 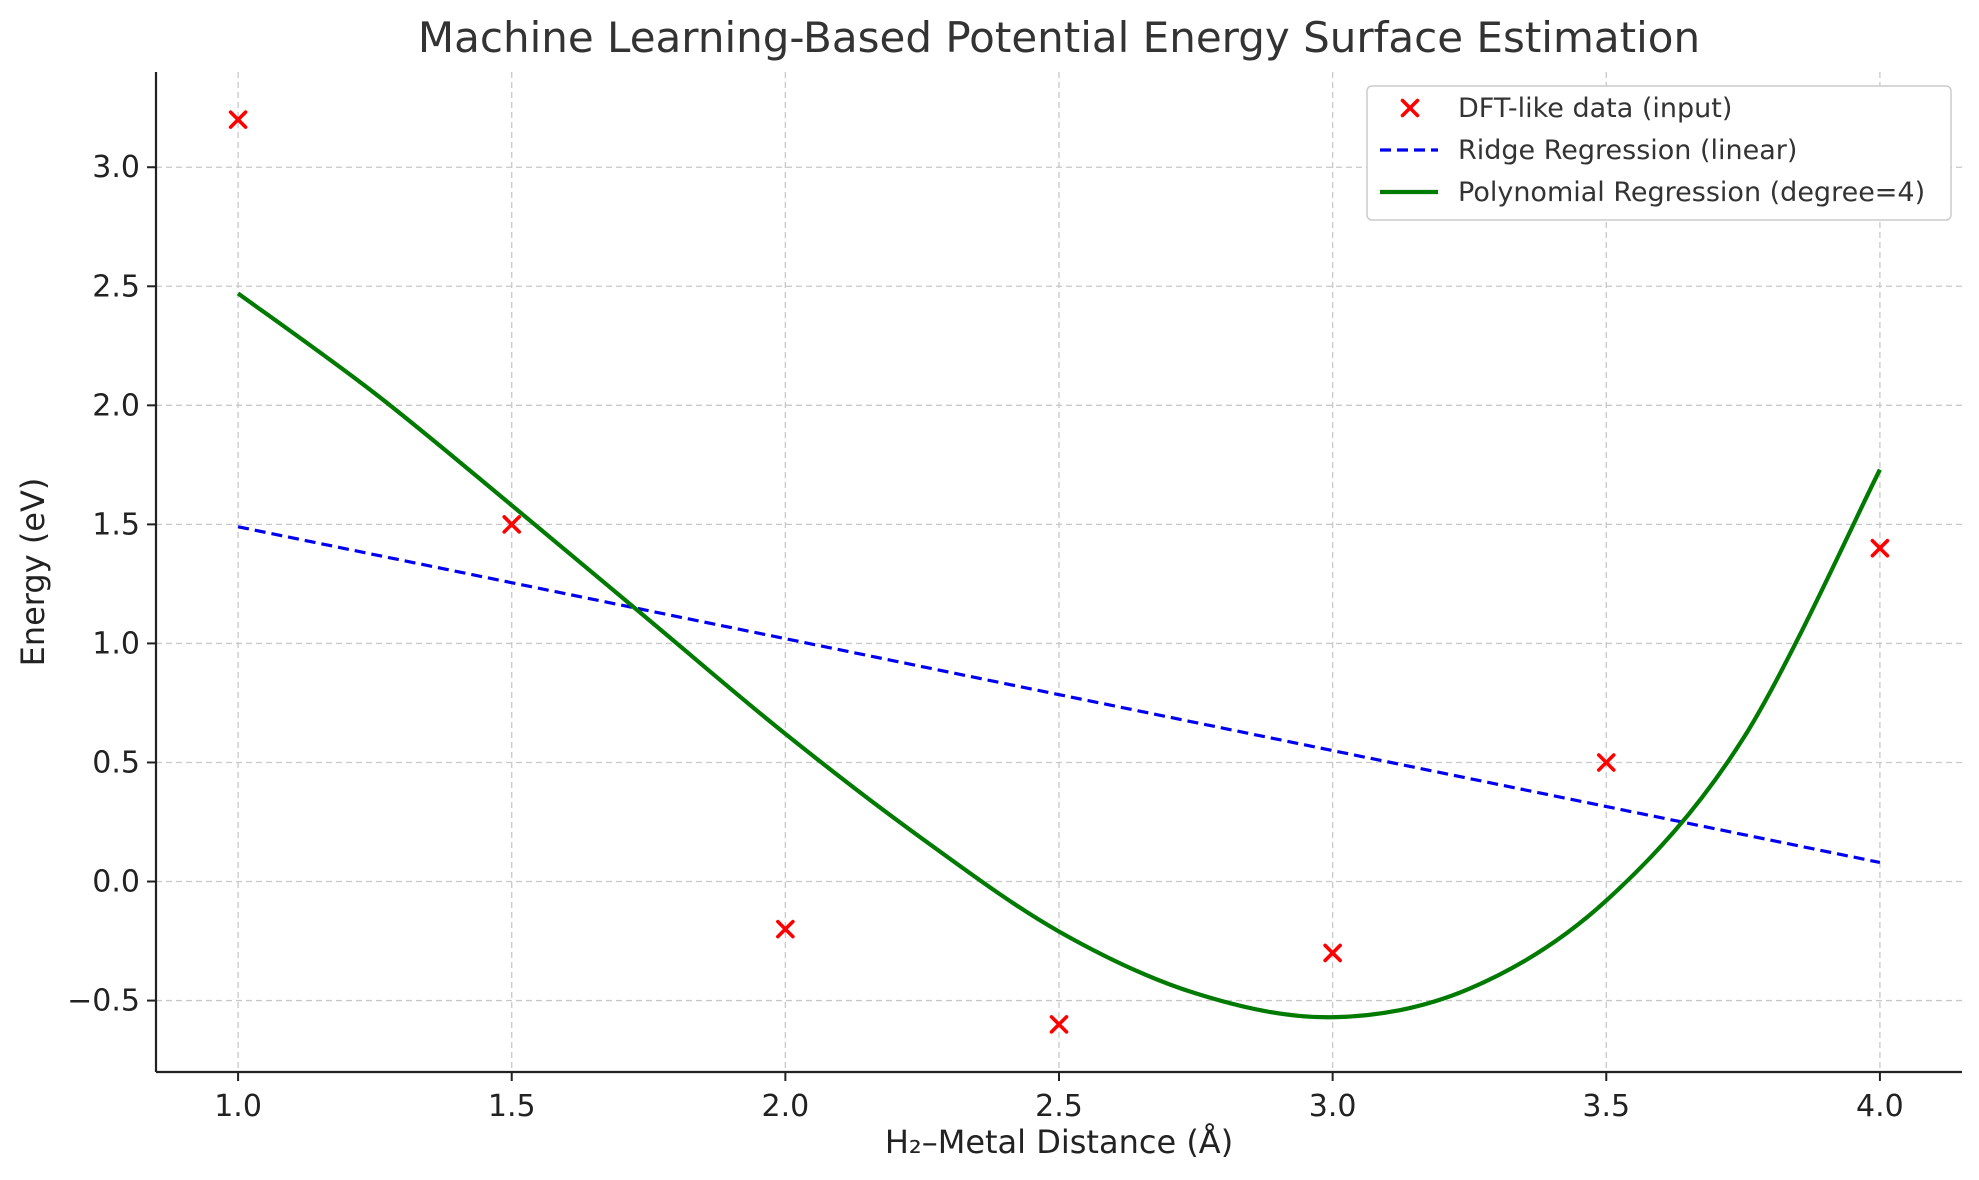 I want to click on legend-marker, so click(x=1410, y=108).